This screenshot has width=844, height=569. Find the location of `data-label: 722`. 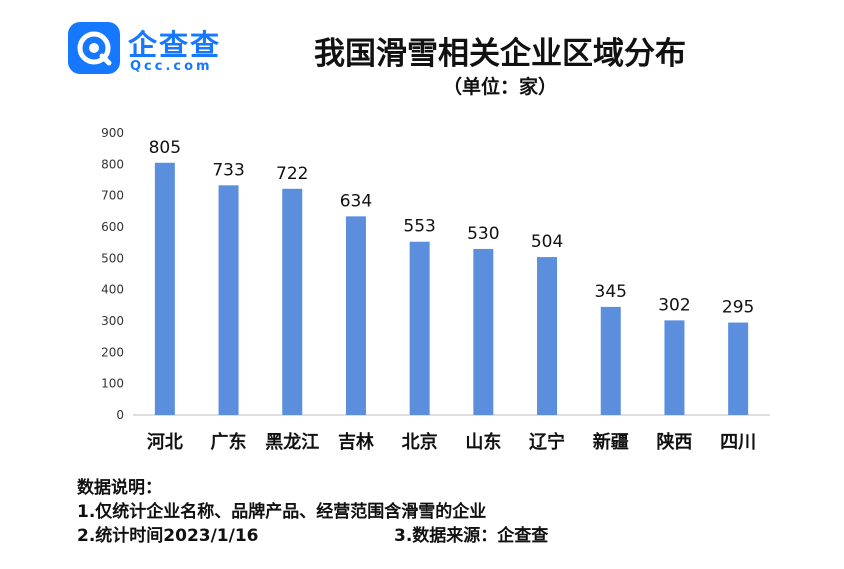

data-label: 722 is located at coordinates (292, 174).